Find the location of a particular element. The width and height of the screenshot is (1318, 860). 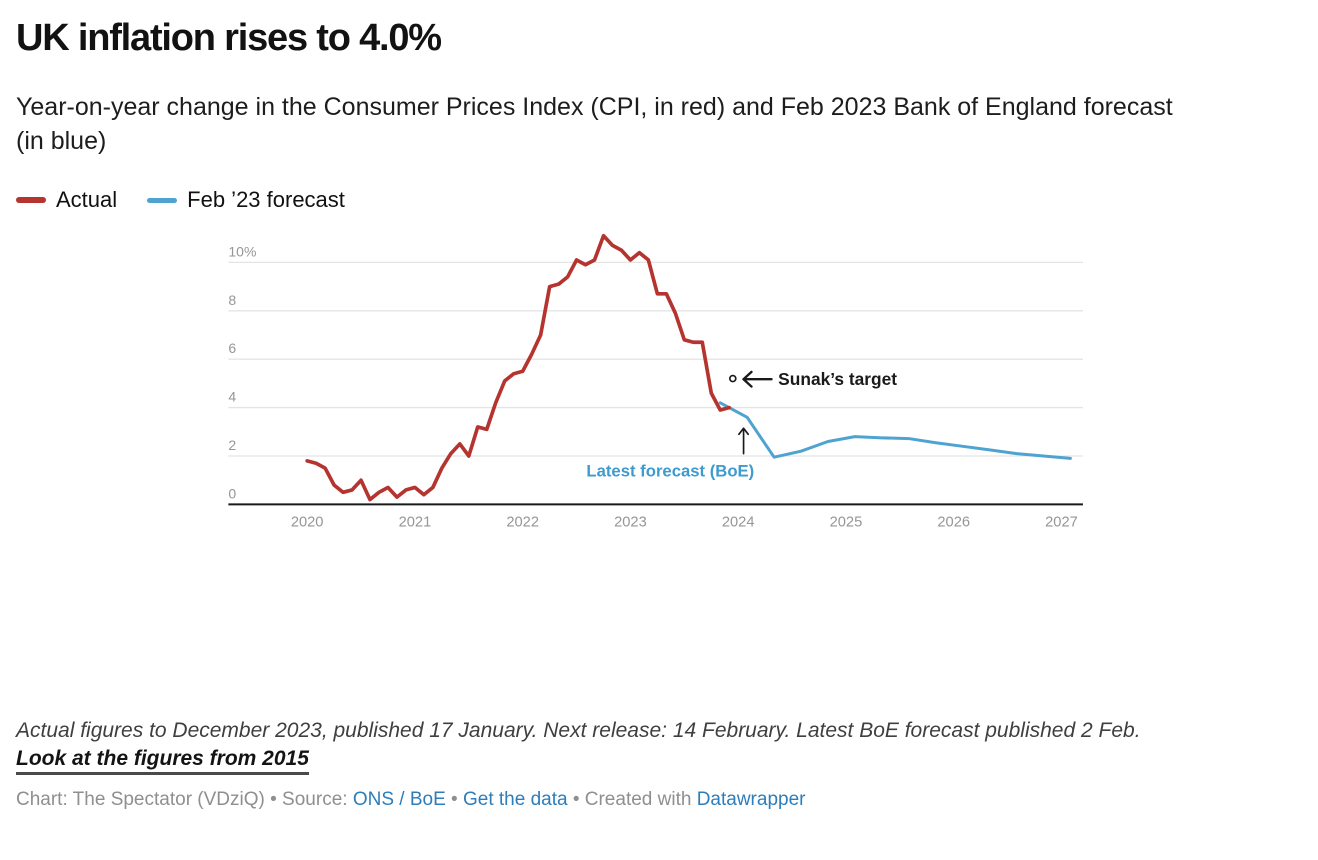

legend-label-forecast: Feb ’23 forecast is located at coordinates (266, 199).